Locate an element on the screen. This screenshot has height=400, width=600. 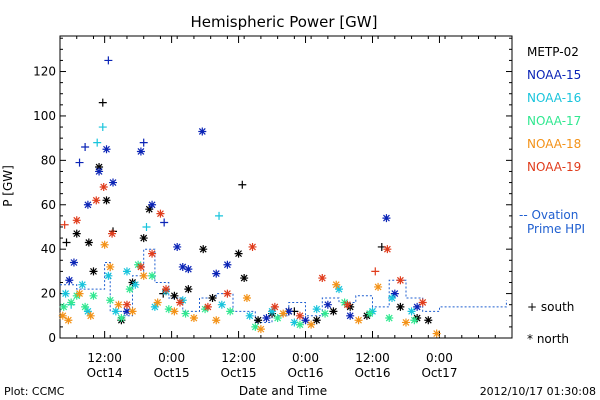
x-tick-label: 0:00 is located at coordinates (439, 358).